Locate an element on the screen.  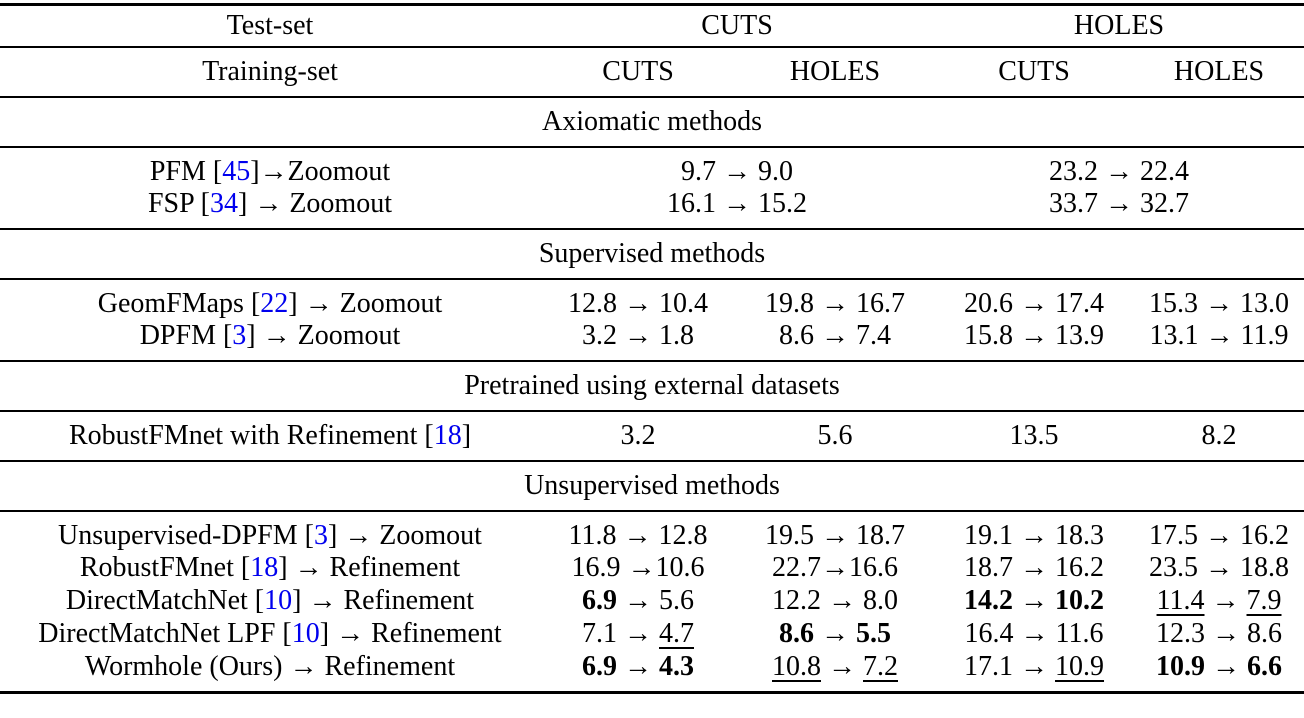
method-label: Wormhole (Ours) → Refinement is located at coordinates (270, 672).